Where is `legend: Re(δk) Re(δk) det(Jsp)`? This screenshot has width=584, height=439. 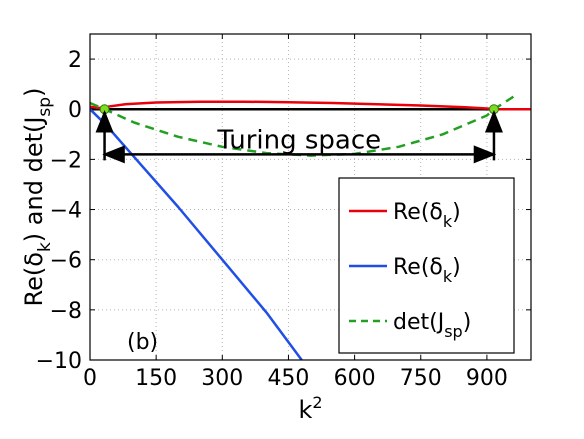
legend: Re(δk) Re(δk) det(Jsp) is located at coordinates (426, 265).